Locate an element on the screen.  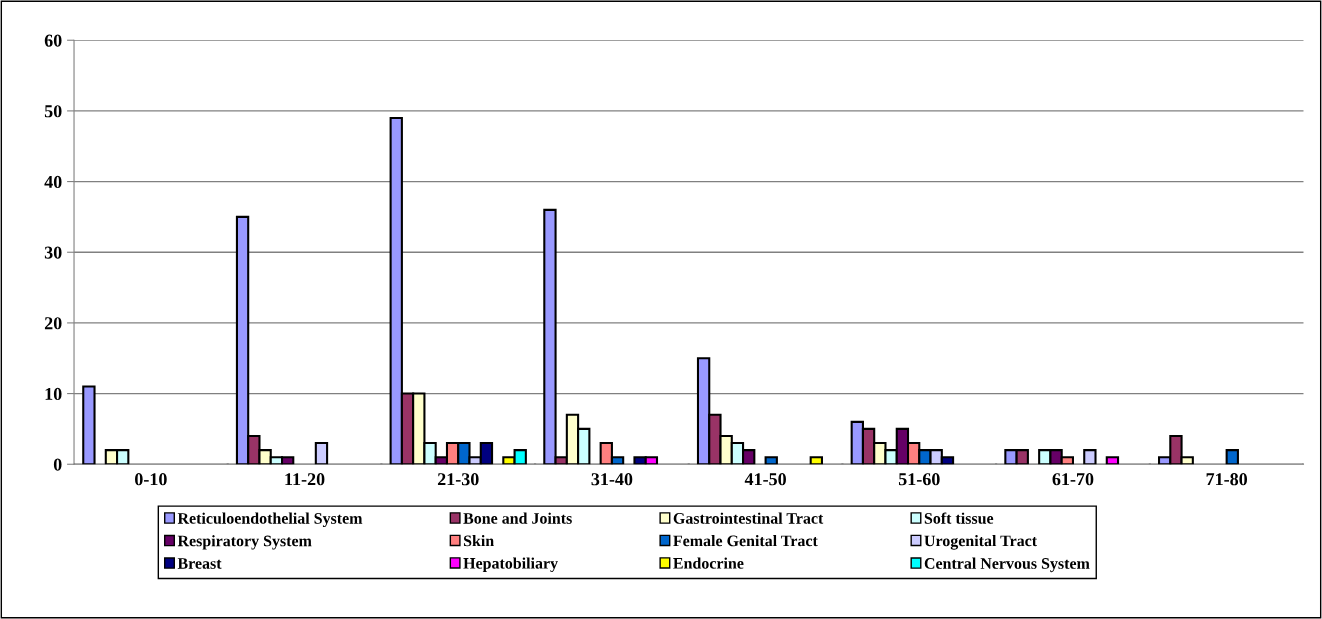
x-tick-label: 41-50 is located at coordinates (765, 479).